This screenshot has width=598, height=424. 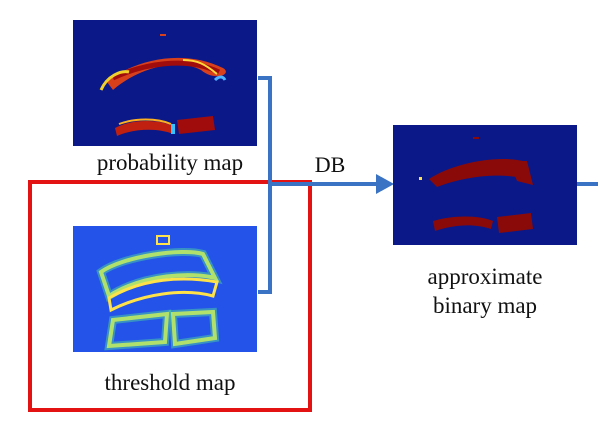 I want to click on approximate-binary-map-label: approximate binary map, so click(x=485, y=291).